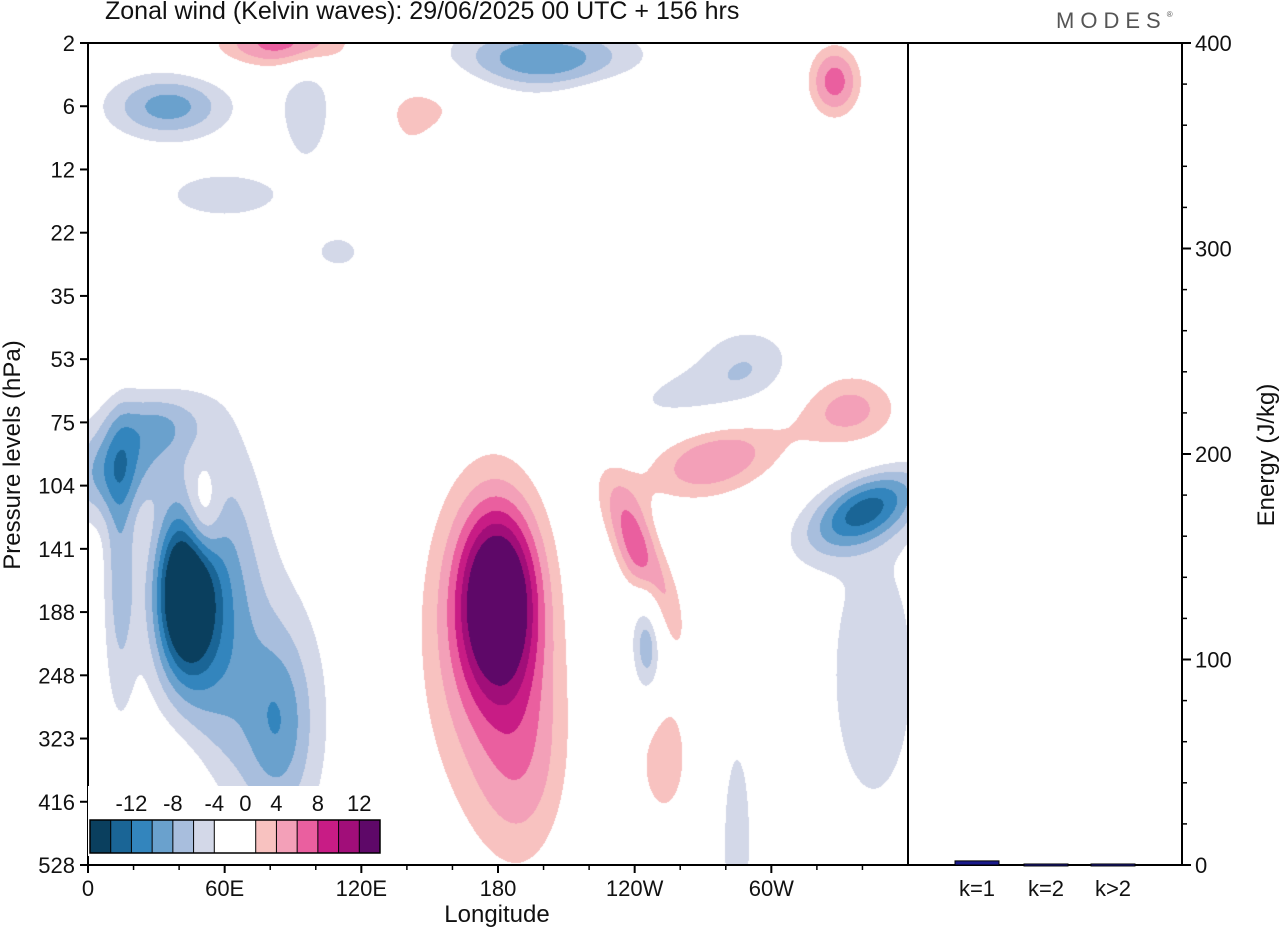  I want to click on registered-mark-icon: ®, so click(1169, 14).